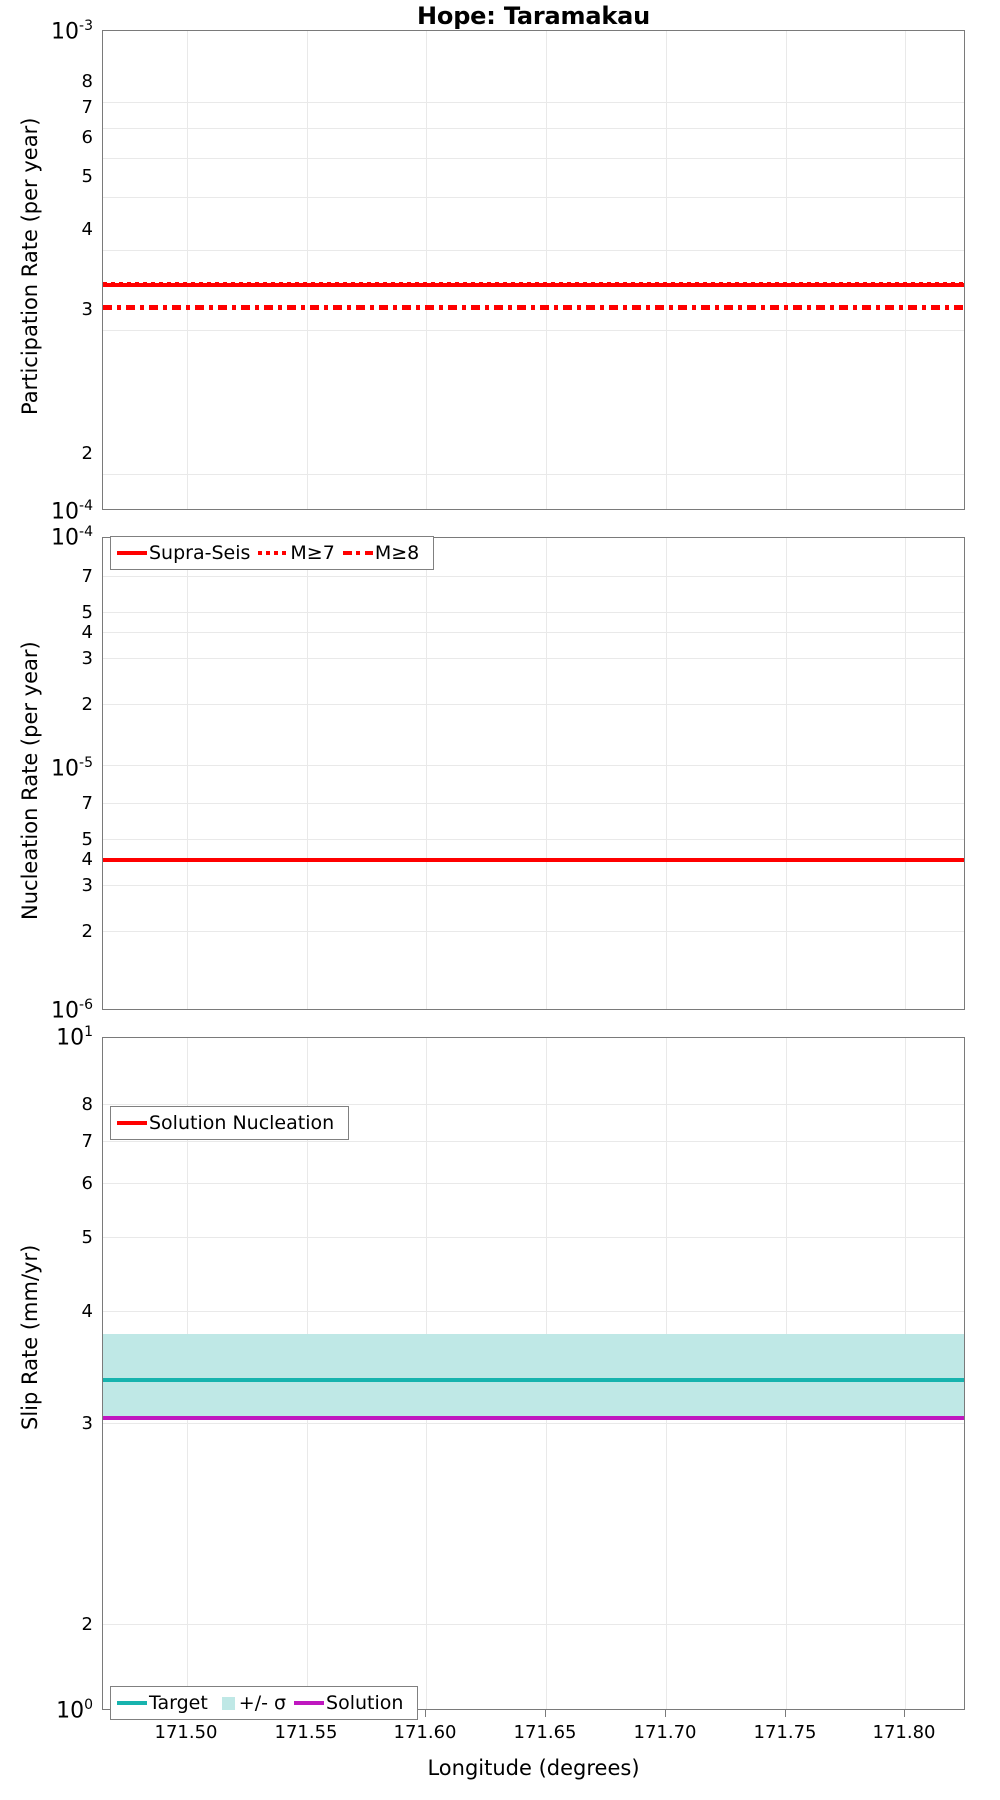 Image resolution: width=1000 pixels, height=1800 pixels. I want to click on xtick-label: 171.70, so click(665, 1732).